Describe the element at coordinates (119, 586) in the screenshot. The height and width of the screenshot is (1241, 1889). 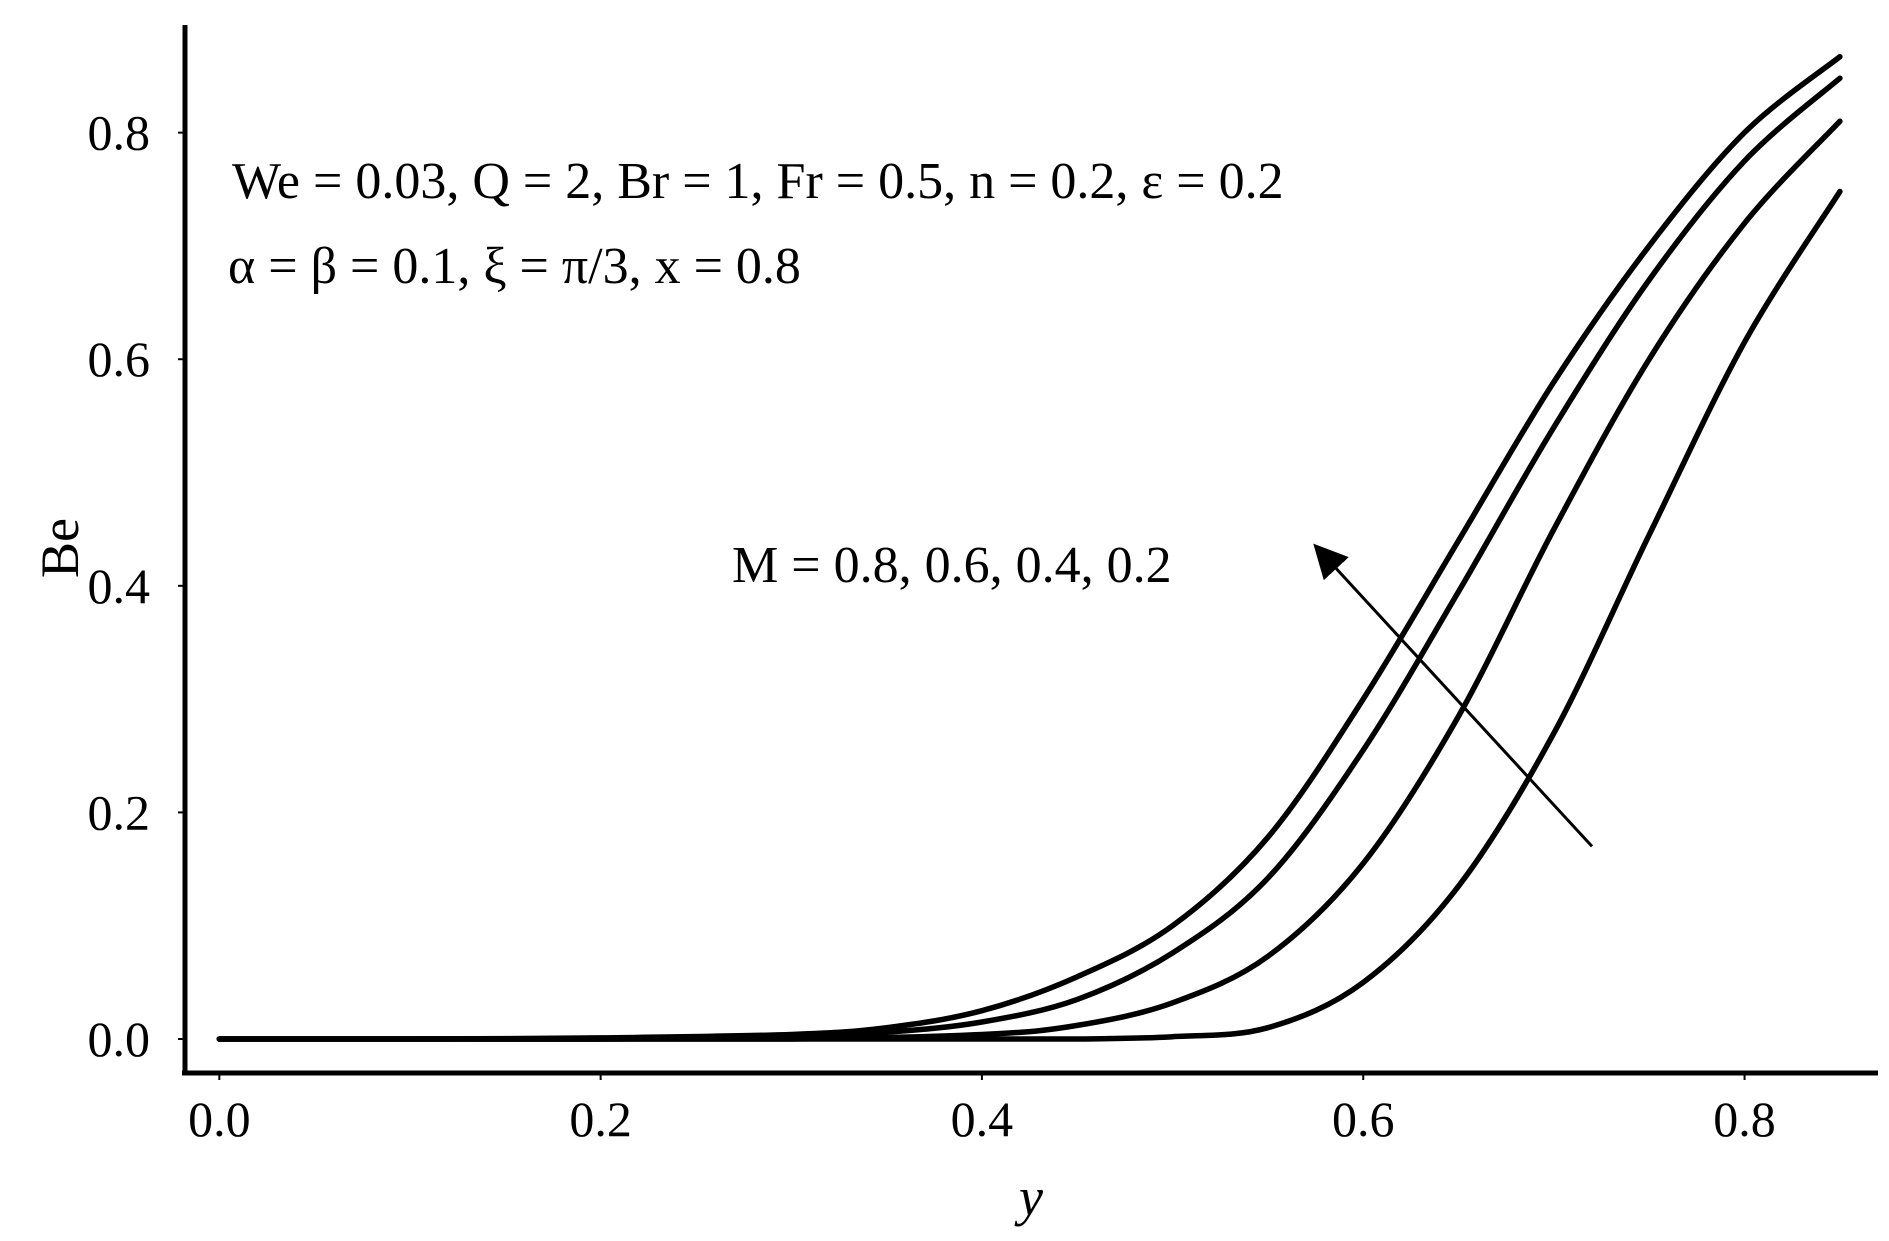
I see `y-tick-label: 0.4` at that location.